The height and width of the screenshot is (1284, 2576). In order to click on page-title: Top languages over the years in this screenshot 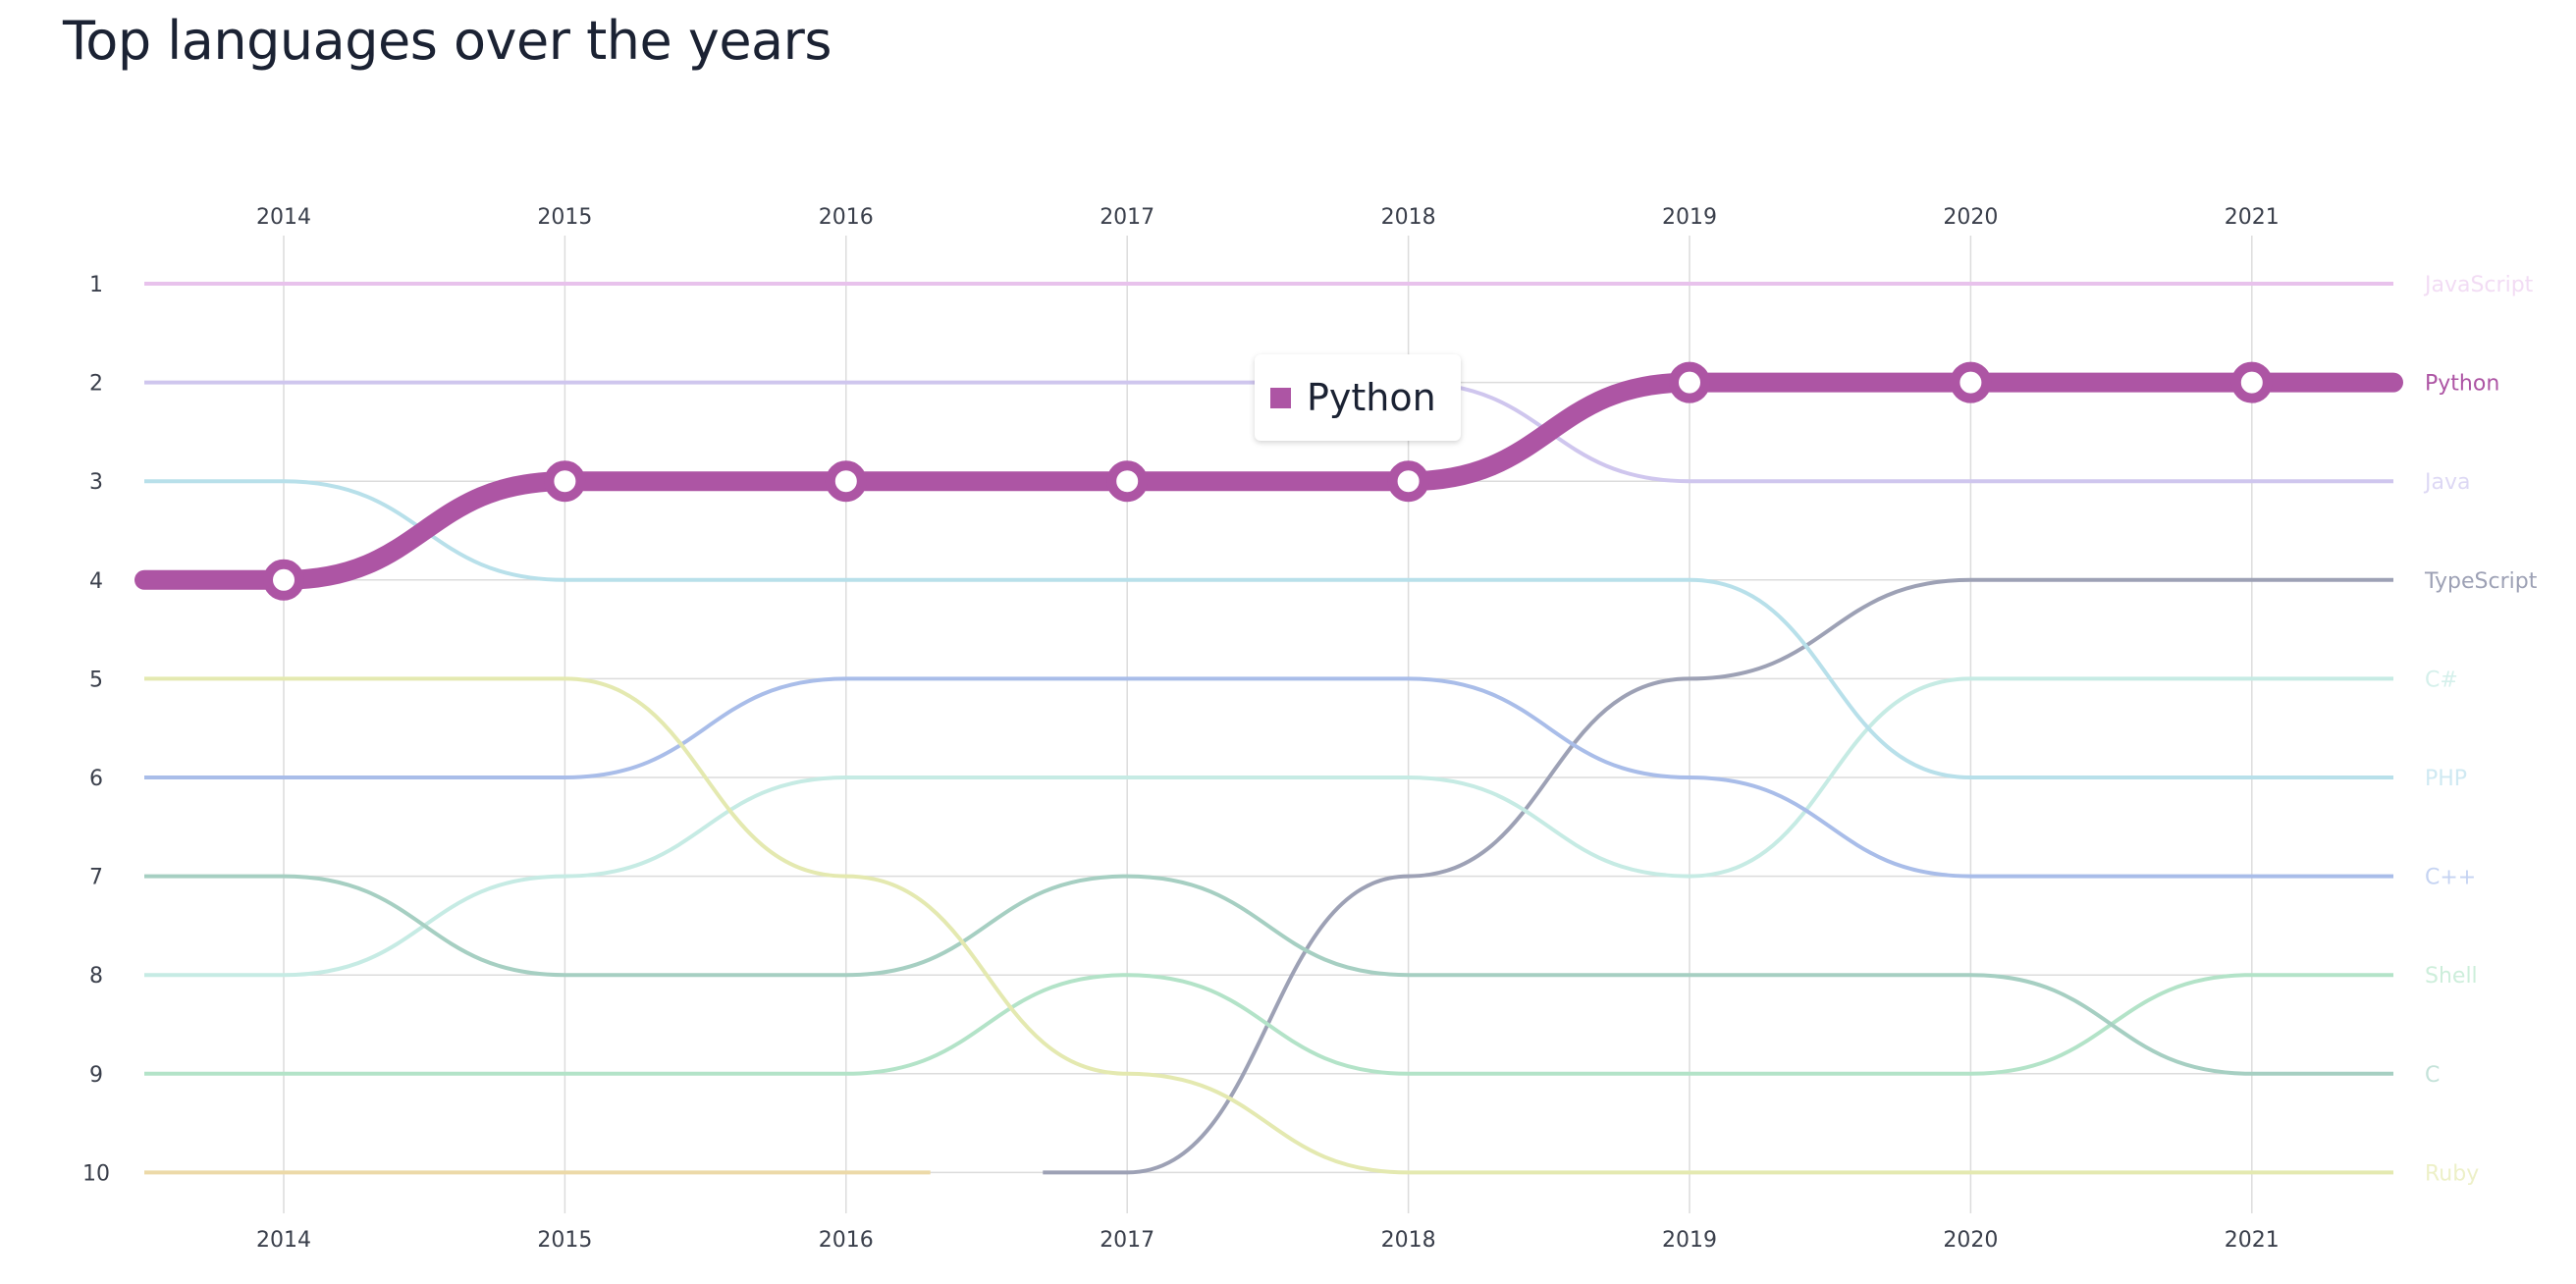, I will do `click(447, 41)`.